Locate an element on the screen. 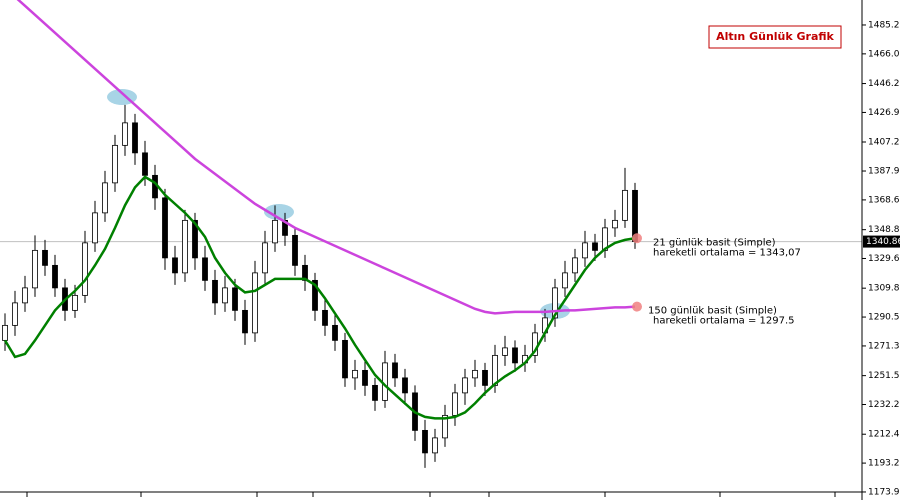 This screenshot has height=500, width=900. last-price-label: 1340.86 is located at coordinates (883, 242).